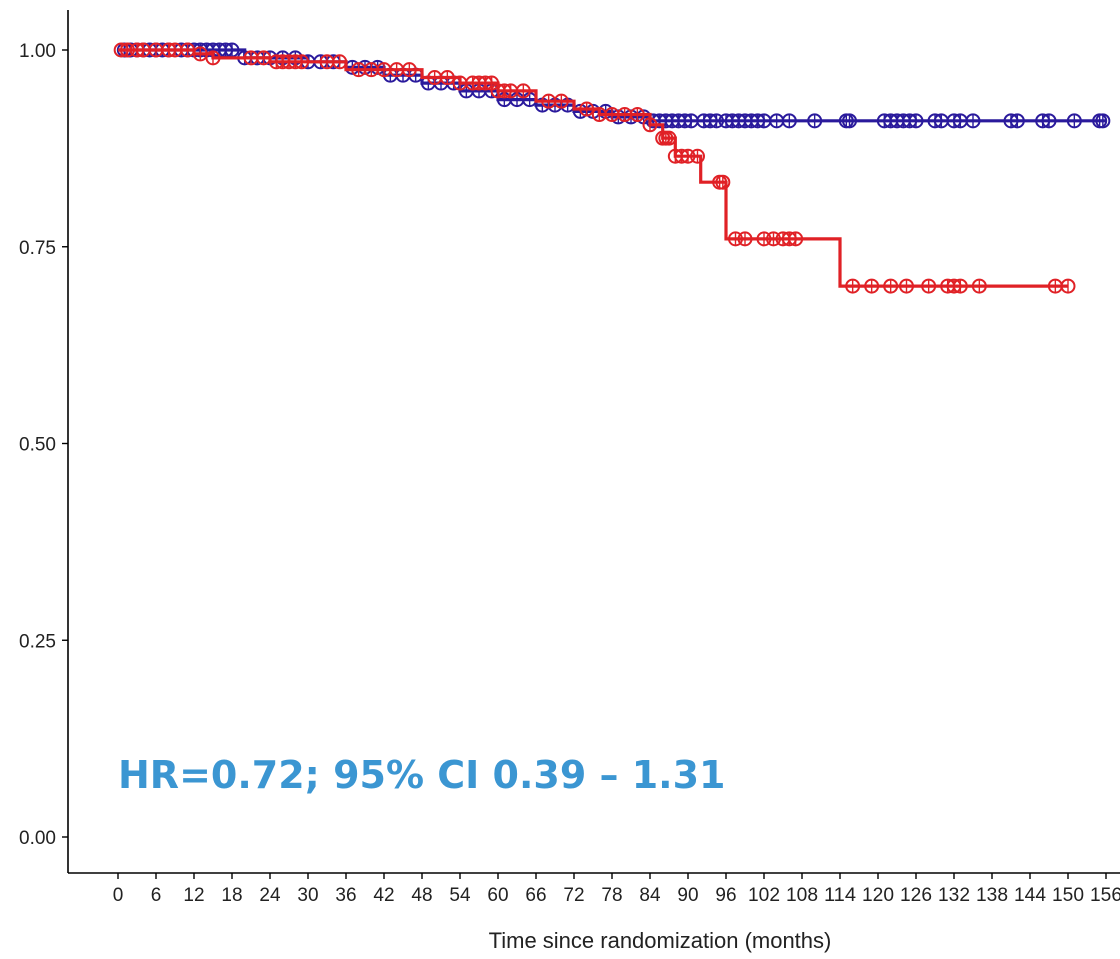 The image size is (1120, 959). Describe the element at coordinates (725, 895) in the screenshot. I see `x-tick-label: 96` at that location.